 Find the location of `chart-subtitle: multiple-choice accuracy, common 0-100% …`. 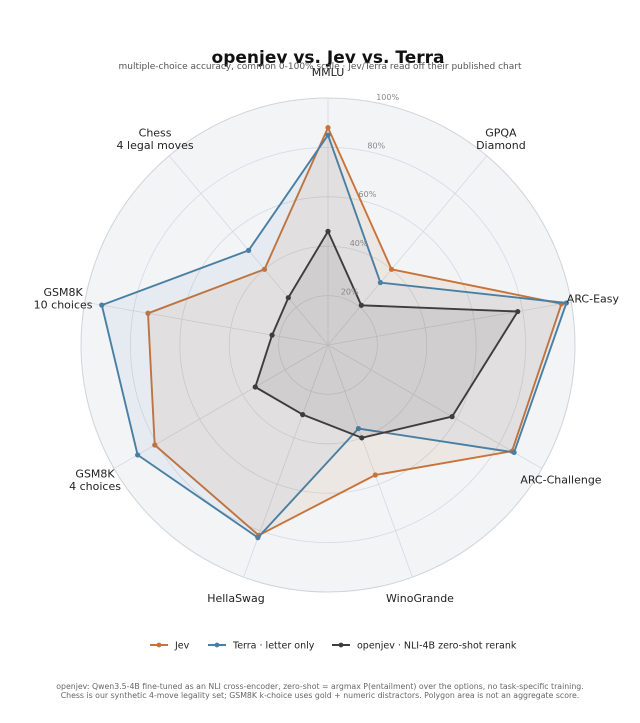

chart-subtitle: multiple-choice accuracy, common 0-100% … is located at coordinates (320, 67).